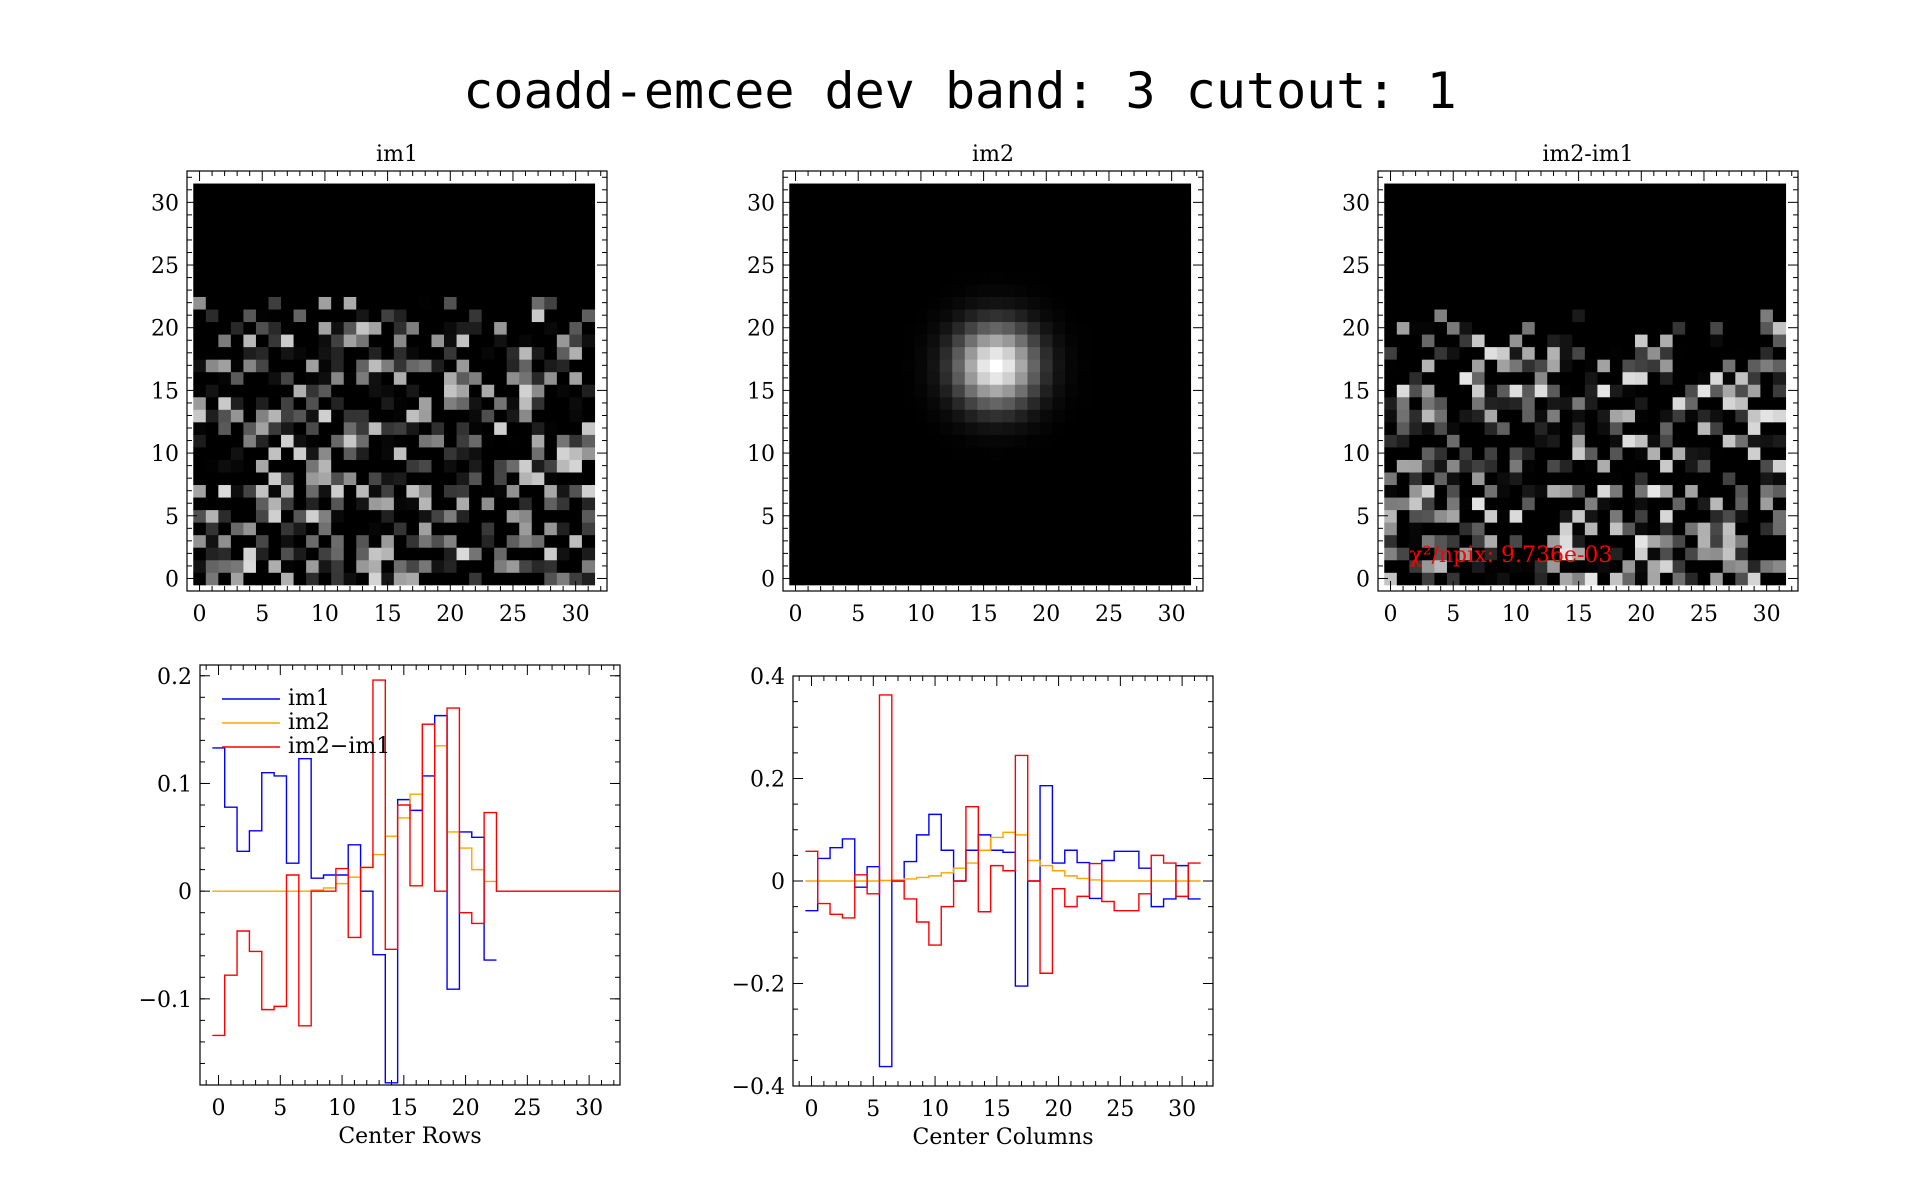 This screenshot has width=1920, height=1200. Describe the element at coordinates (1003, 834) in the screenshot. I see `series-line` at that location.